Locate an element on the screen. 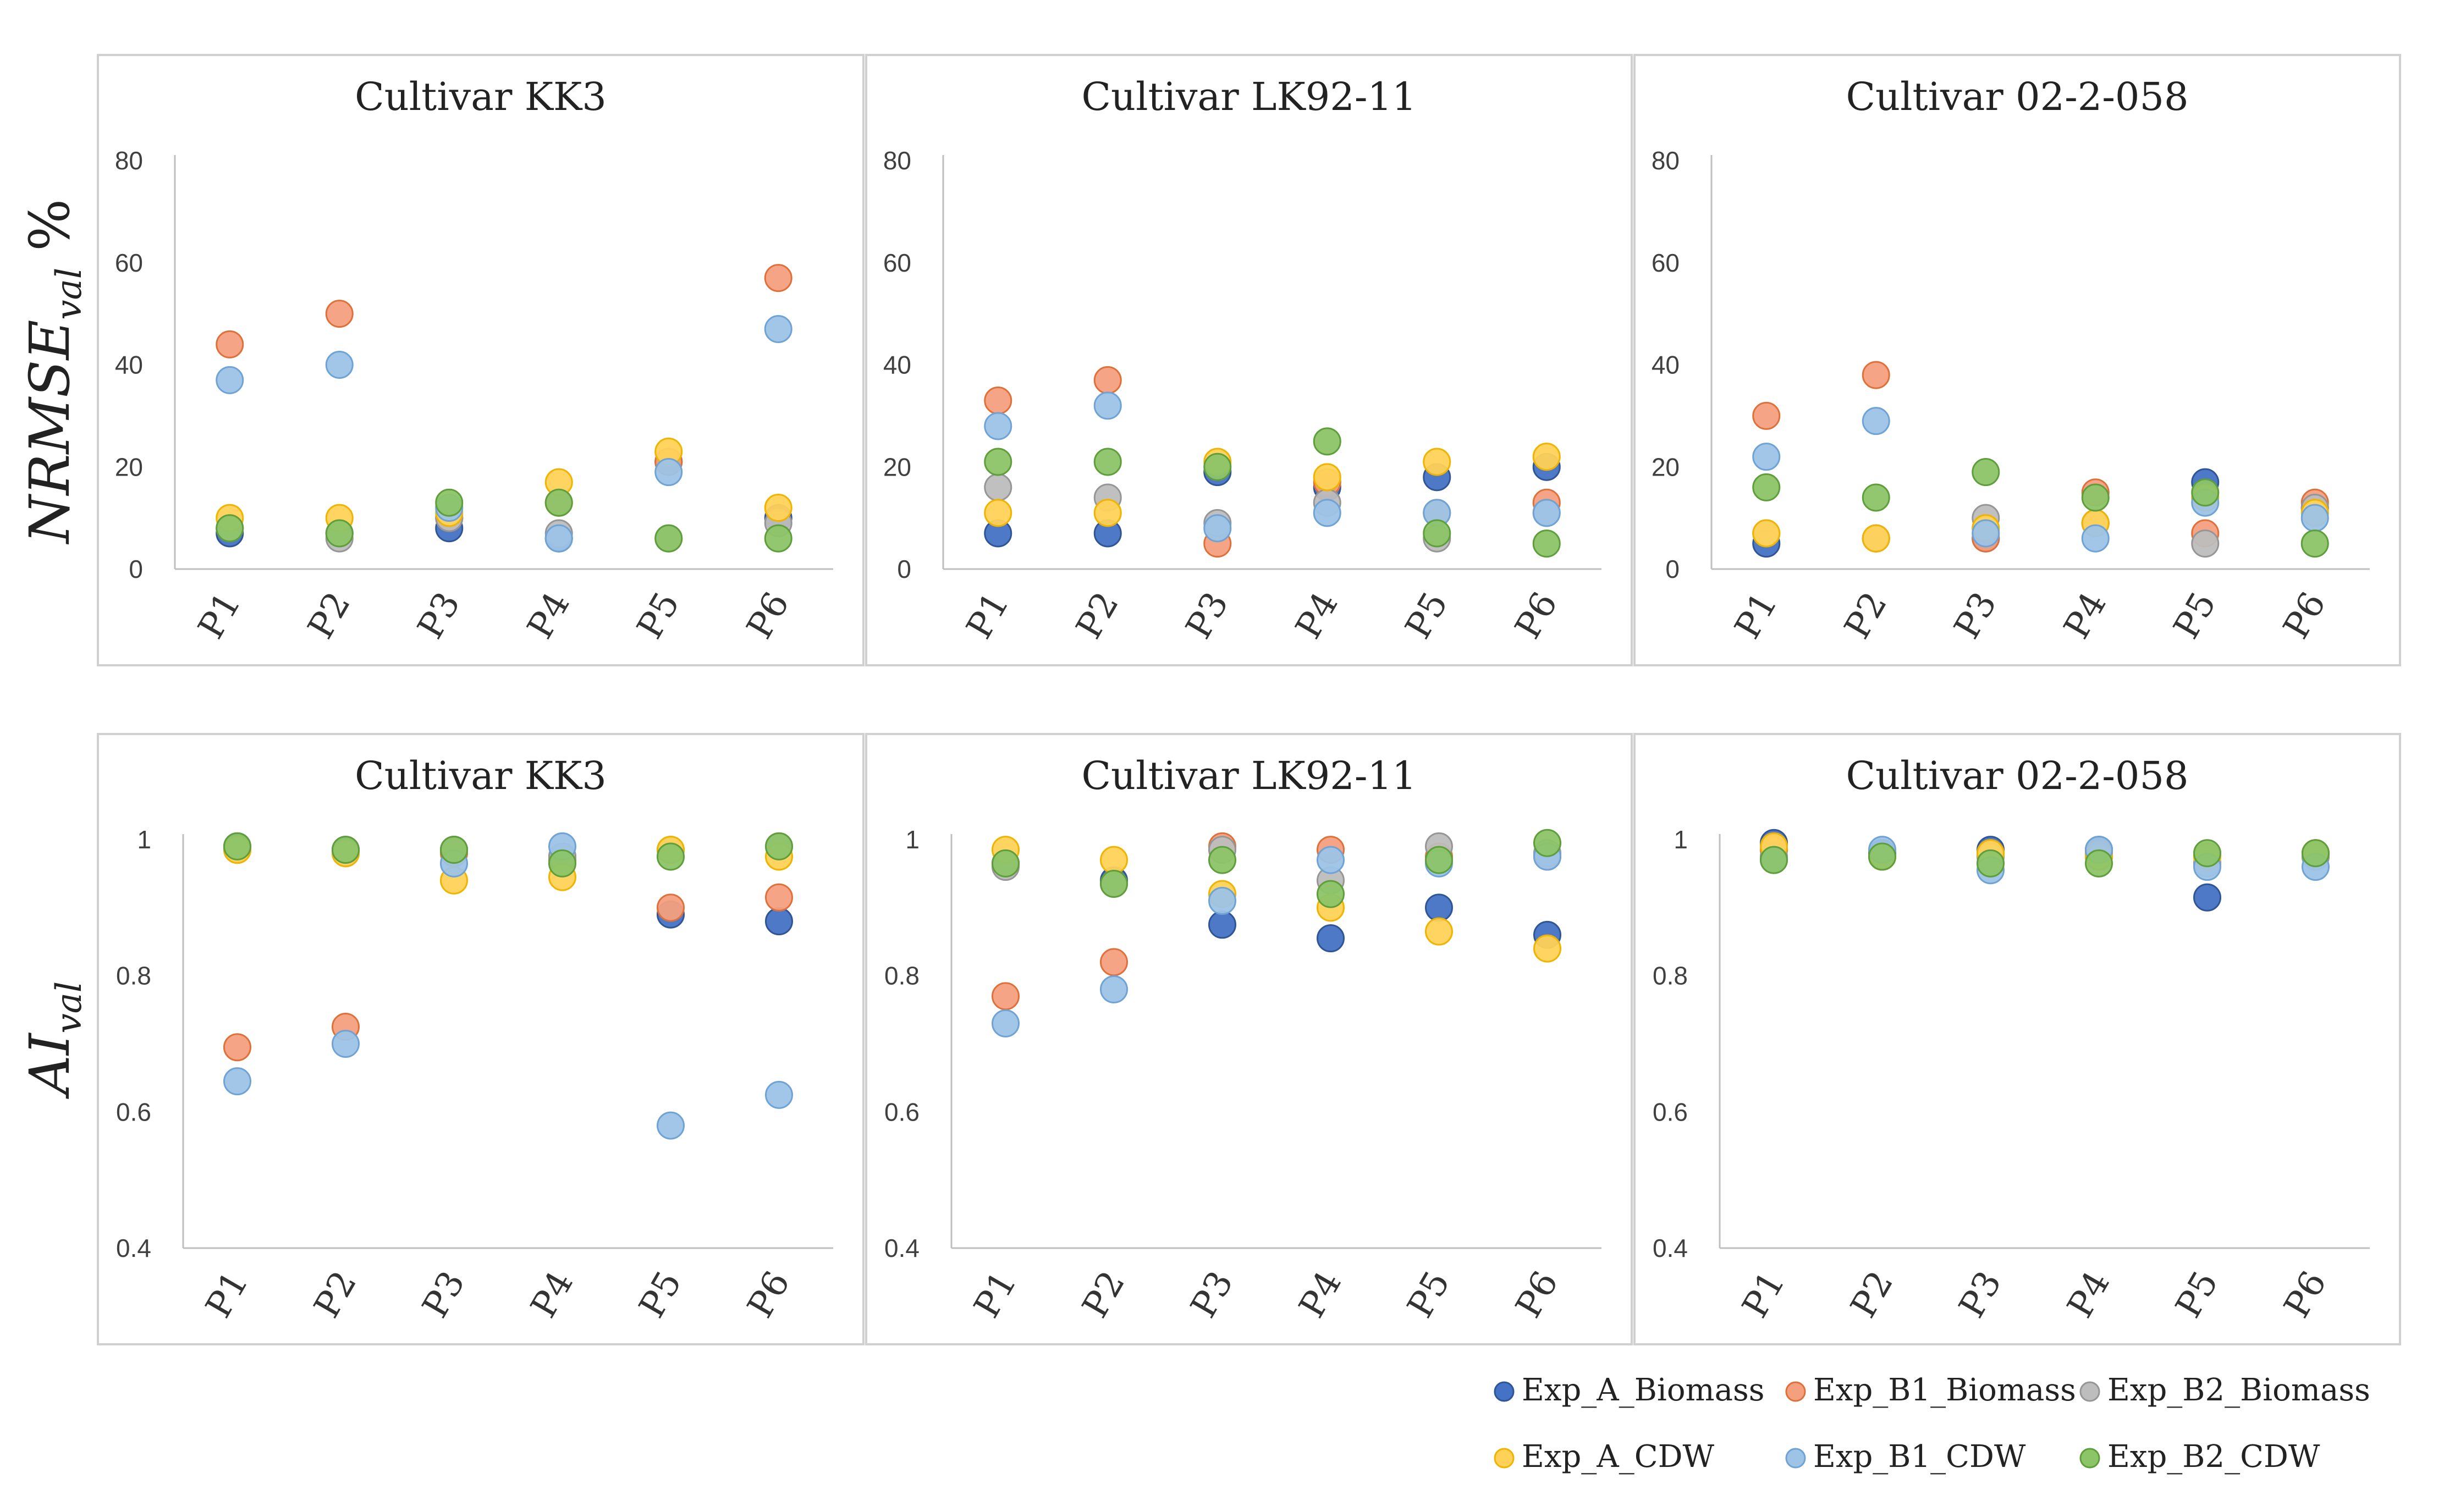  legend-marker-exp-b2-cdw is located at coordinates (2089, 1458).